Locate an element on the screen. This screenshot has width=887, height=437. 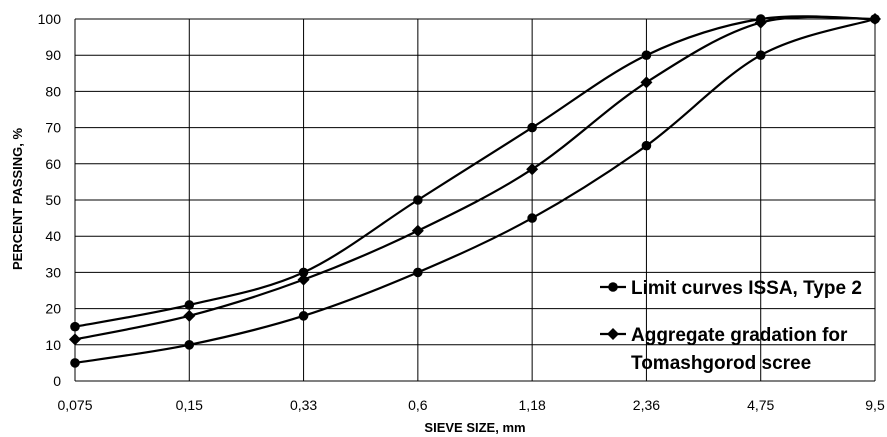
y-tick-label: 60 is located at coordinates (53, 164).